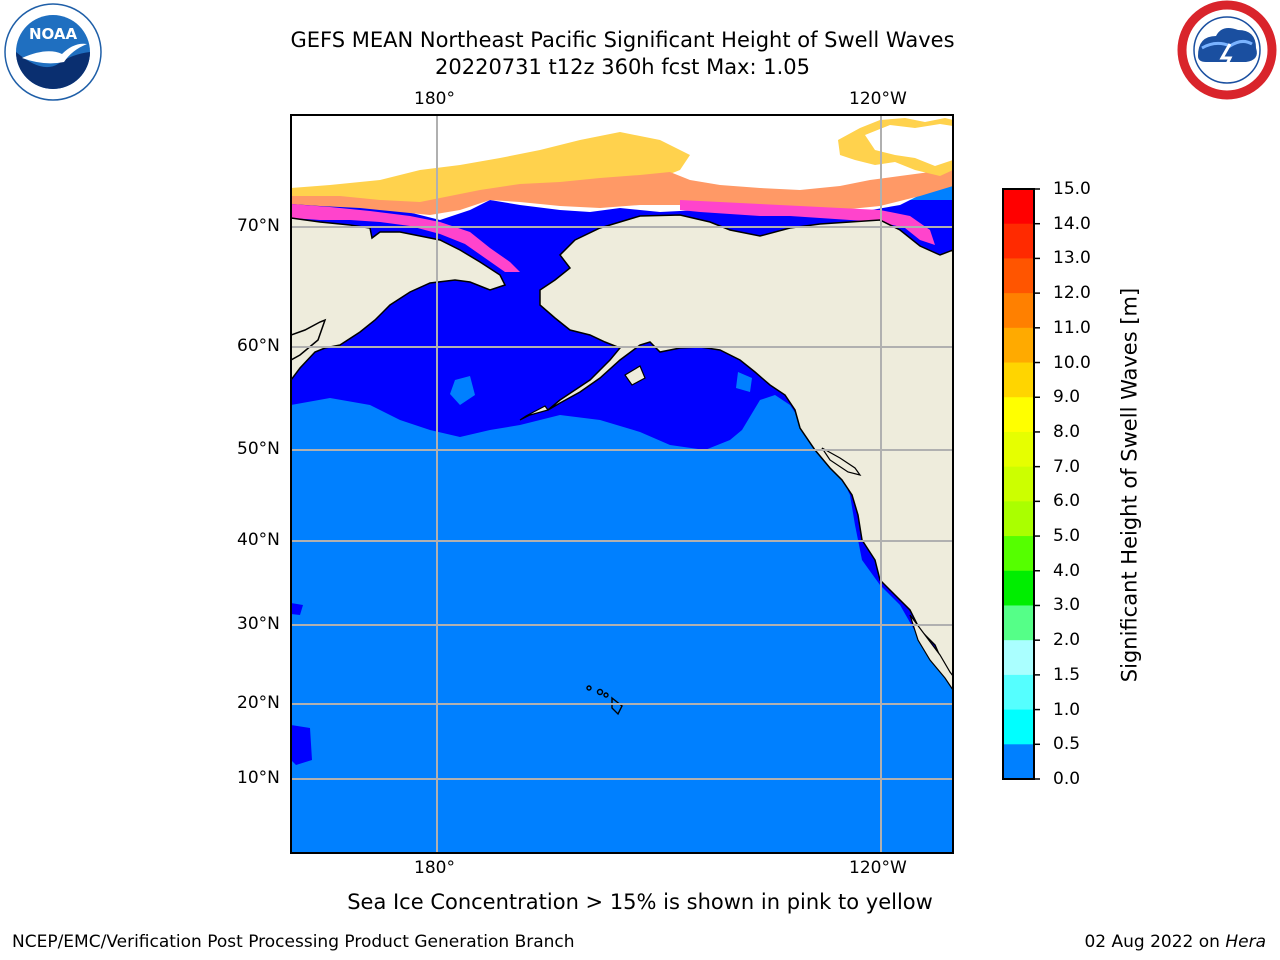 This screenshot has height=960, width=1280. Describe the element at coordinates (622, 192) in the screenshot. I see `sea-ice-orange` at that location.